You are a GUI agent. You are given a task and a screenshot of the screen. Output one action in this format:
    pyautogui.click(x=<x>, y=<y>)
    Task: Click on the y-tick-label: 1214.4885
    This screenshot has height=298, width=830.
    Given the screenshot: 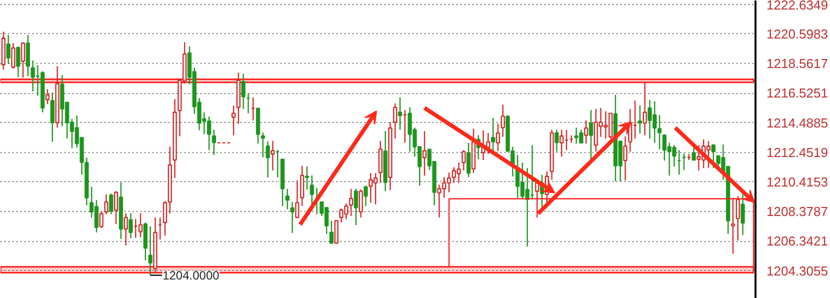 What is the action you would take?
    pyautogui.click(x=797, y=122)
    